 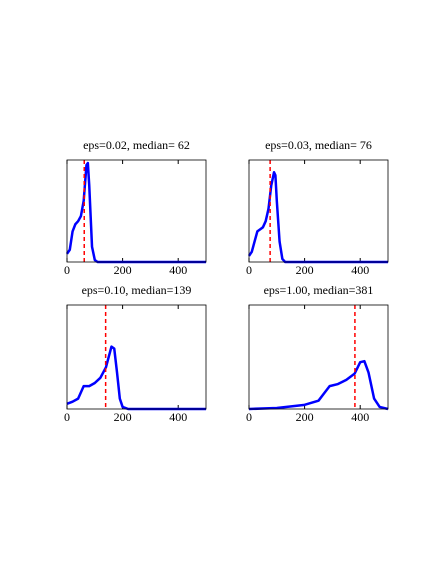 What do you see at coordinates (137, 290) in the screenshot?
I see `subplot-title: eps=0.10, median=139` at bounding box center [137, 290].